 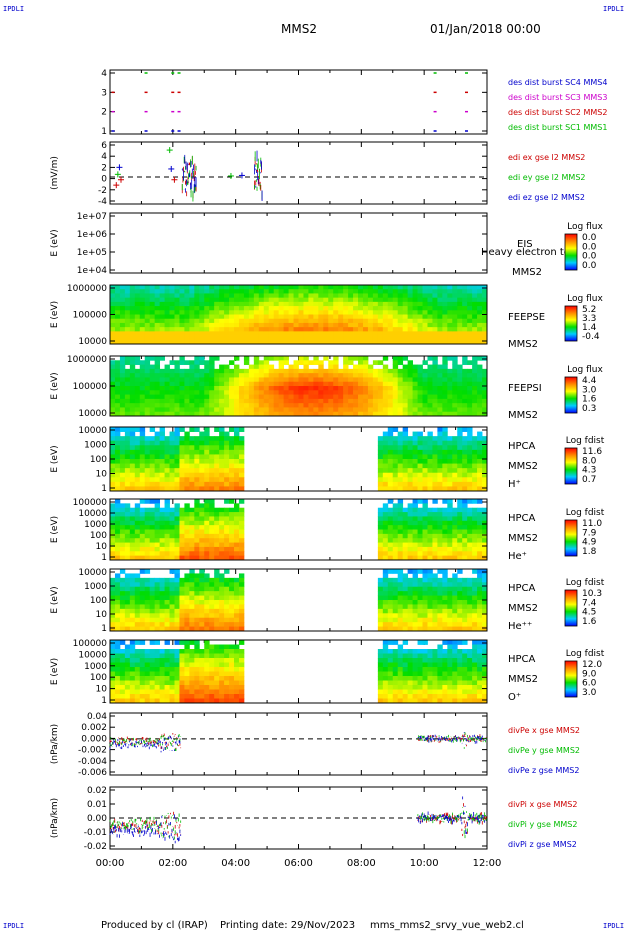 What do you see at coordinates (92, 271) in the screenshot?
I see `y-tick-label: 1e+04` at bounding box center [92, 271].